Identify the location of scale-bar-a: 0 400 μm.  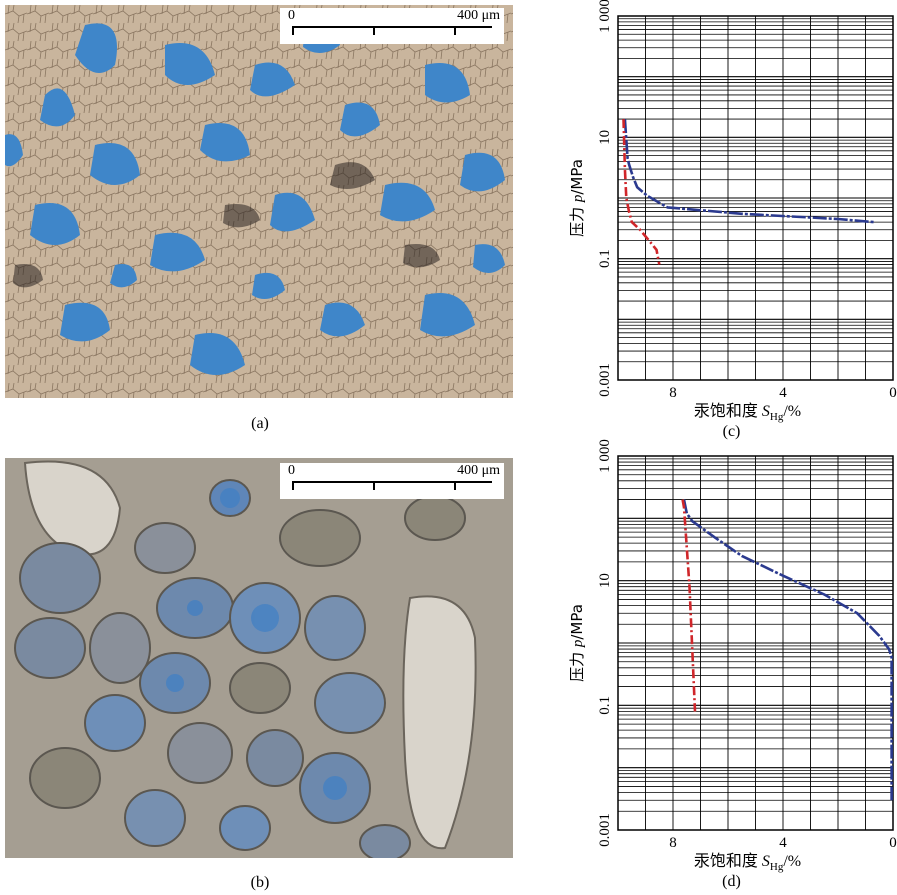
(392, 26).